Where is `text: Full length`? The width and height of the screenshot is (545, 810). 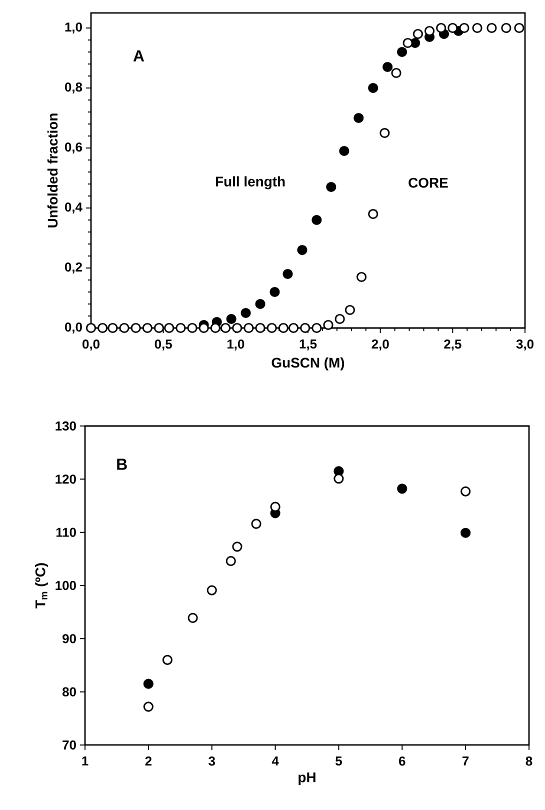
text: Full length is located at coordinates (250, 183).